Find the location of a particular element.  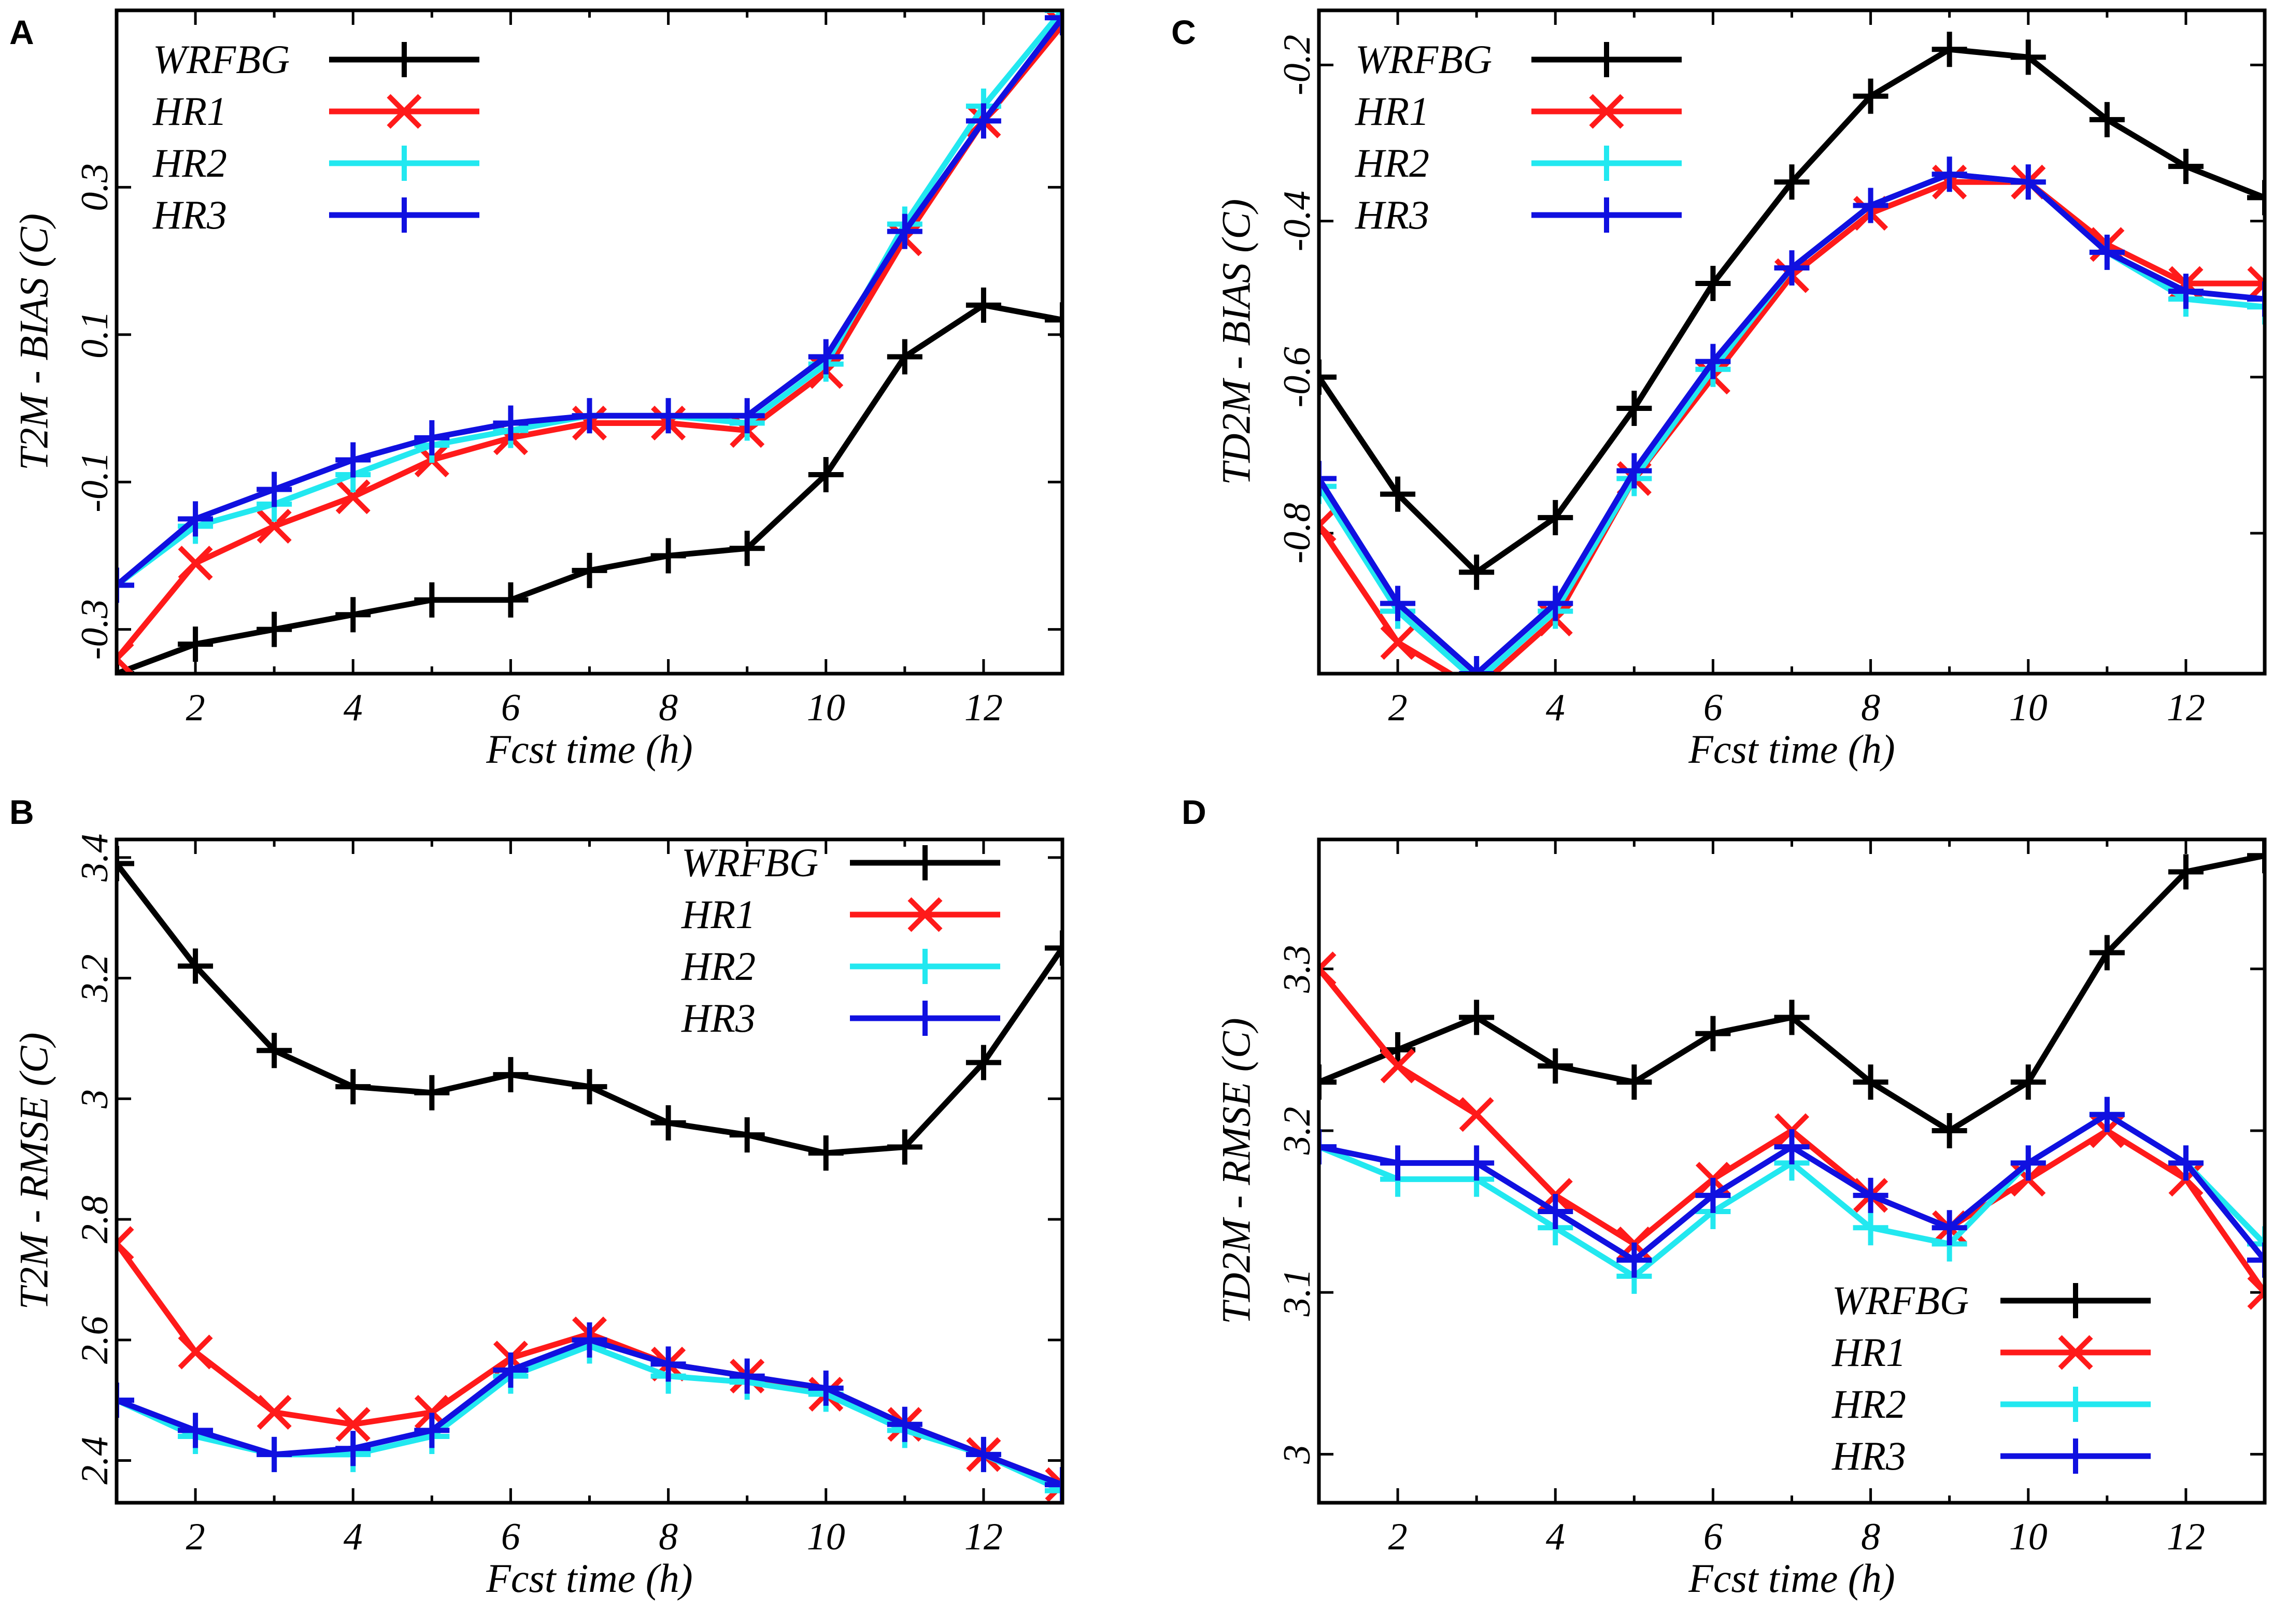

series-wrfbg is located at coordinates (589, 1008).